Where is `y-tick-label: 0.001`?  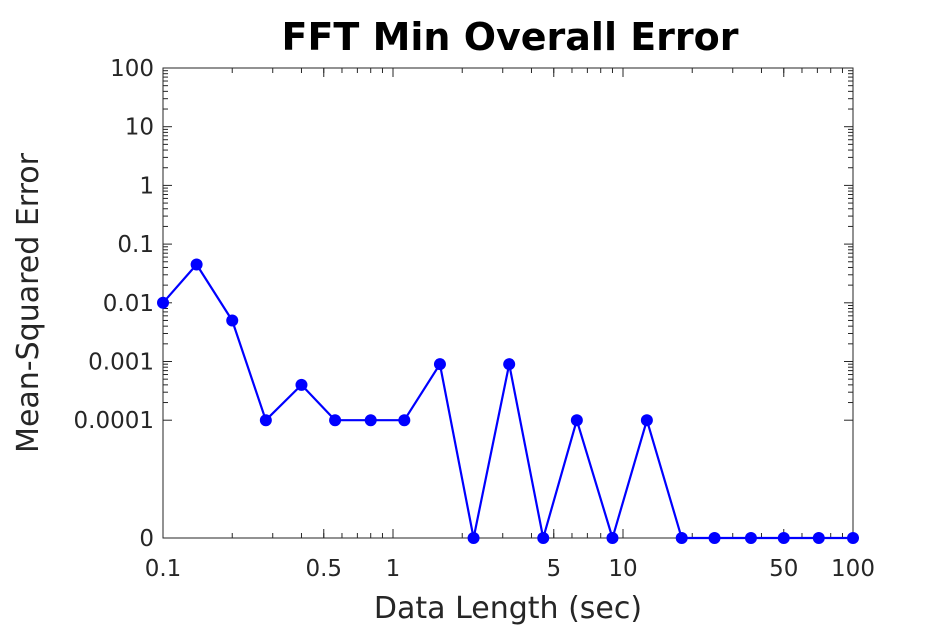
y-tick-label: 0.001 is located at coordinates (121, 363).